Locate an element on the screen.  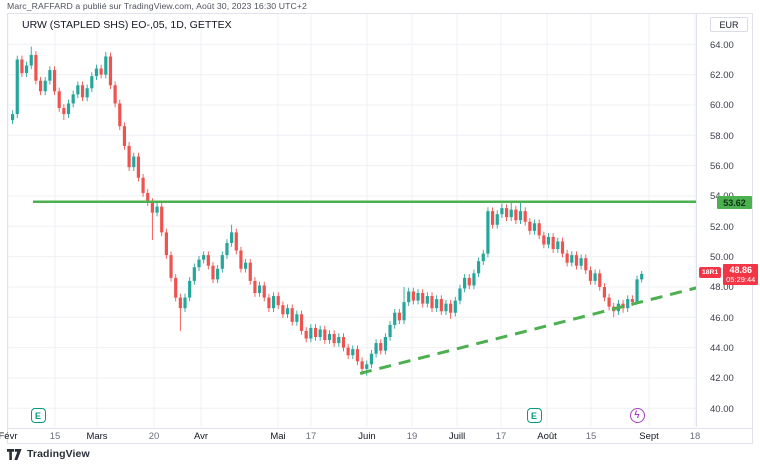
last-price-label: 18R1 48.86 05:29:44 is located at coordinates (729, 274).